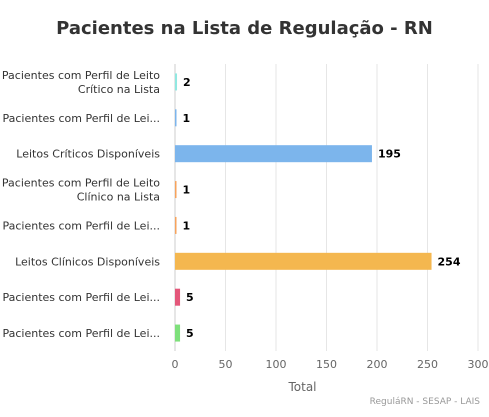 The image size is (489, 417). What do you see at coordinates (389, 154) in the screenshot?
I see `data-label: 195` at bounding box center [389, 154].